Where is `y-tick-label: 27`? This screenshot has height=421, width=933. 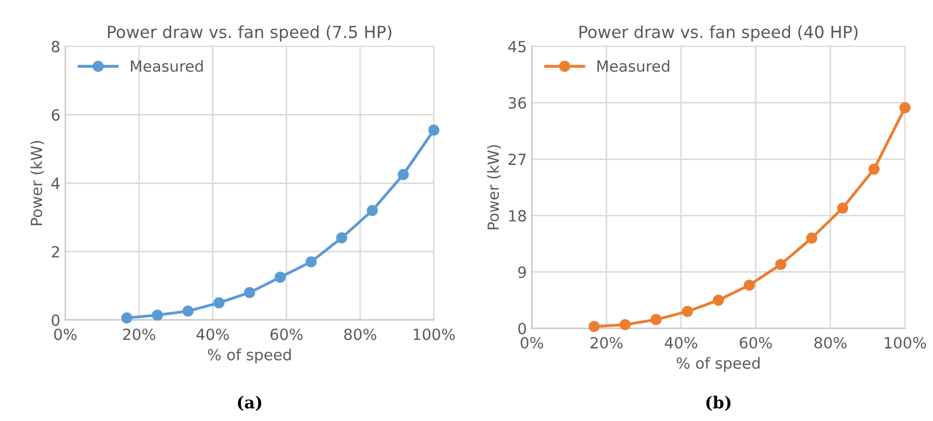
y-tick-label: 27 is located at coordinates (517, 159).